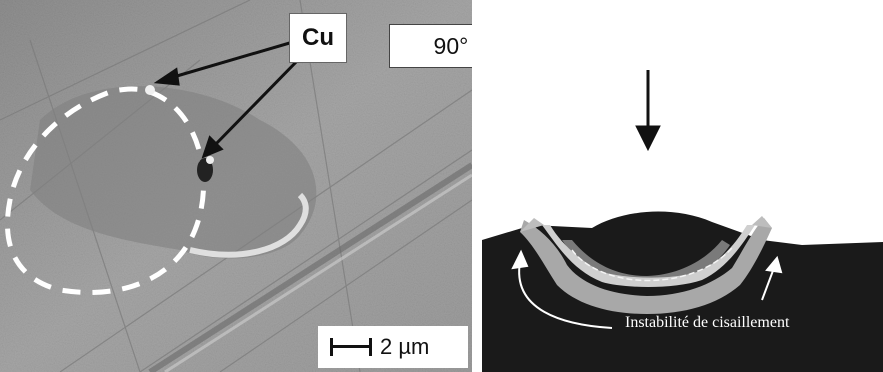 The width and height of the screenshot is (883, 372). Describe the element at coordinates (707, 322) in the screenshot. I see `shear-instability-caption: Instabilité de cisaillement` at that location.